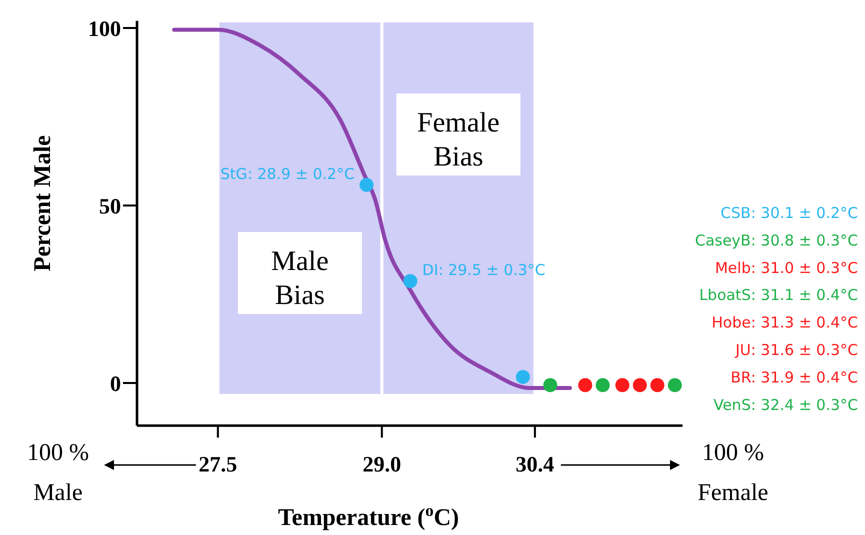 The height and width of the screenshot is (535, 865). What do you see at coordinates (43, 203) in the screenshot?
I see `y-axis-title: Percent Male` at bounding box center [43, 203].